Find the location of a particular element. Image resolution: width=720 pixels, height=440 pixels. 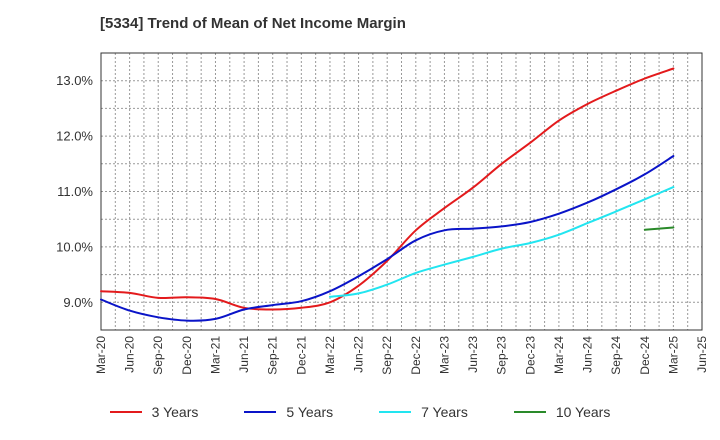

x-tick-label: Mar-25 is located at coordinates (673, 355).